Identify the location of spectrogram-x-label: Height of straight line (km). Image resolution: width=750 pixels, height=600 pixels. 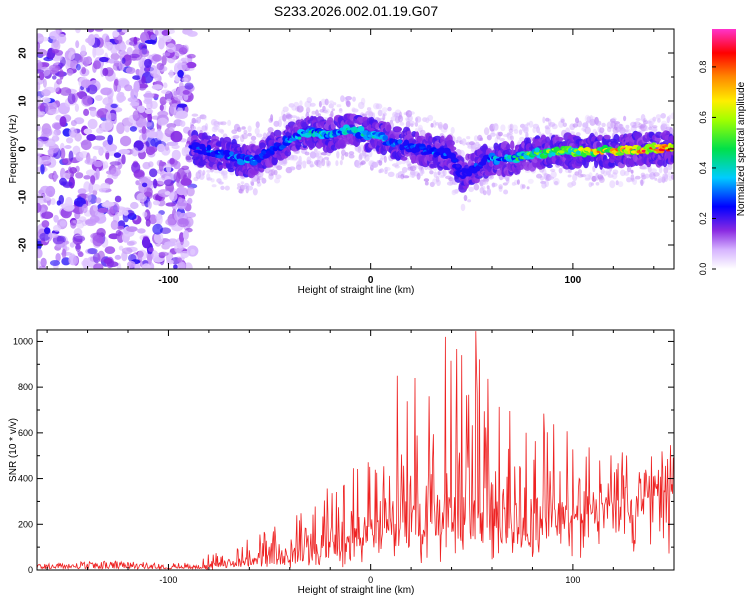
(356, 290).